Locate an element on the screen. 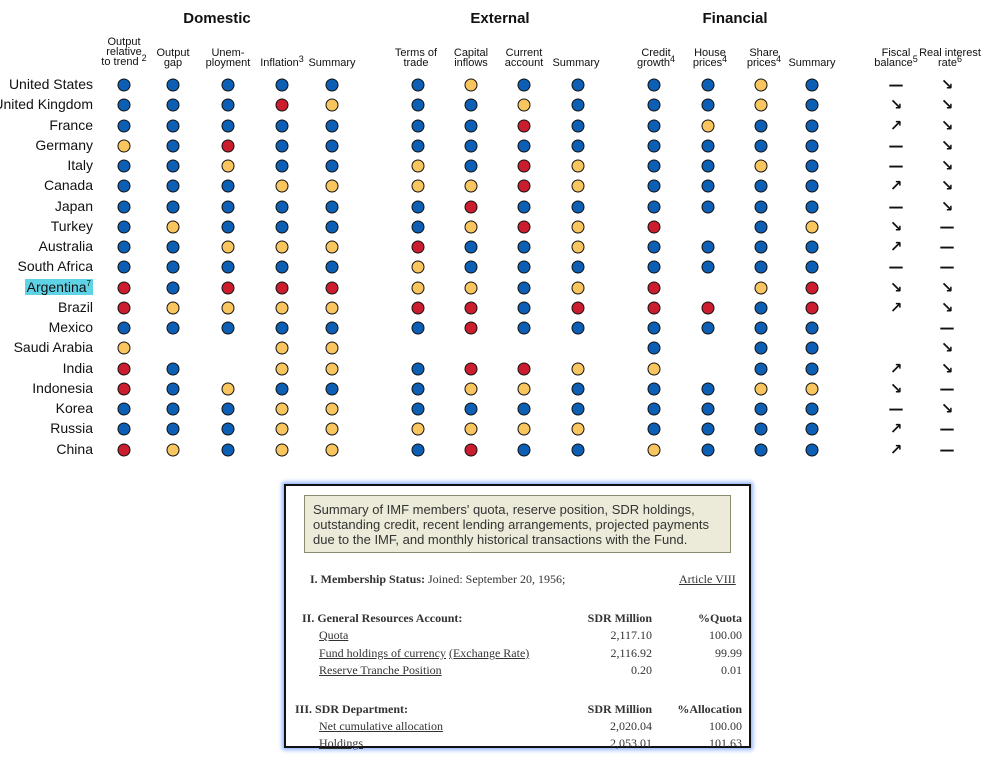 The width and height of the screenshot is (981, 760). col-header-inflation: Inflation3 is located at coordinates (282, 61).